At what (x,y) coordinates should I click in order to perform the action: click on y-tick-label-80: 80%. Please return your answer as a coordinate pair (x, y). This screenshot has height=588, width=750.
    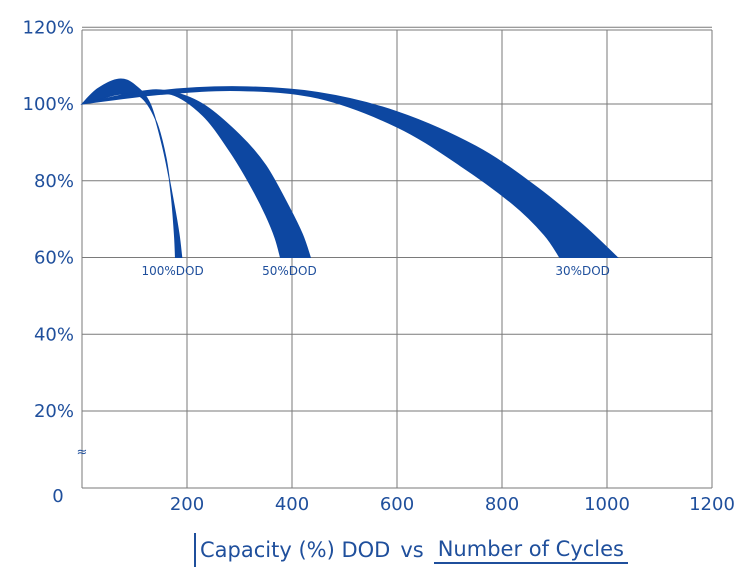
    Looking at the image, I should click on (54, 181).